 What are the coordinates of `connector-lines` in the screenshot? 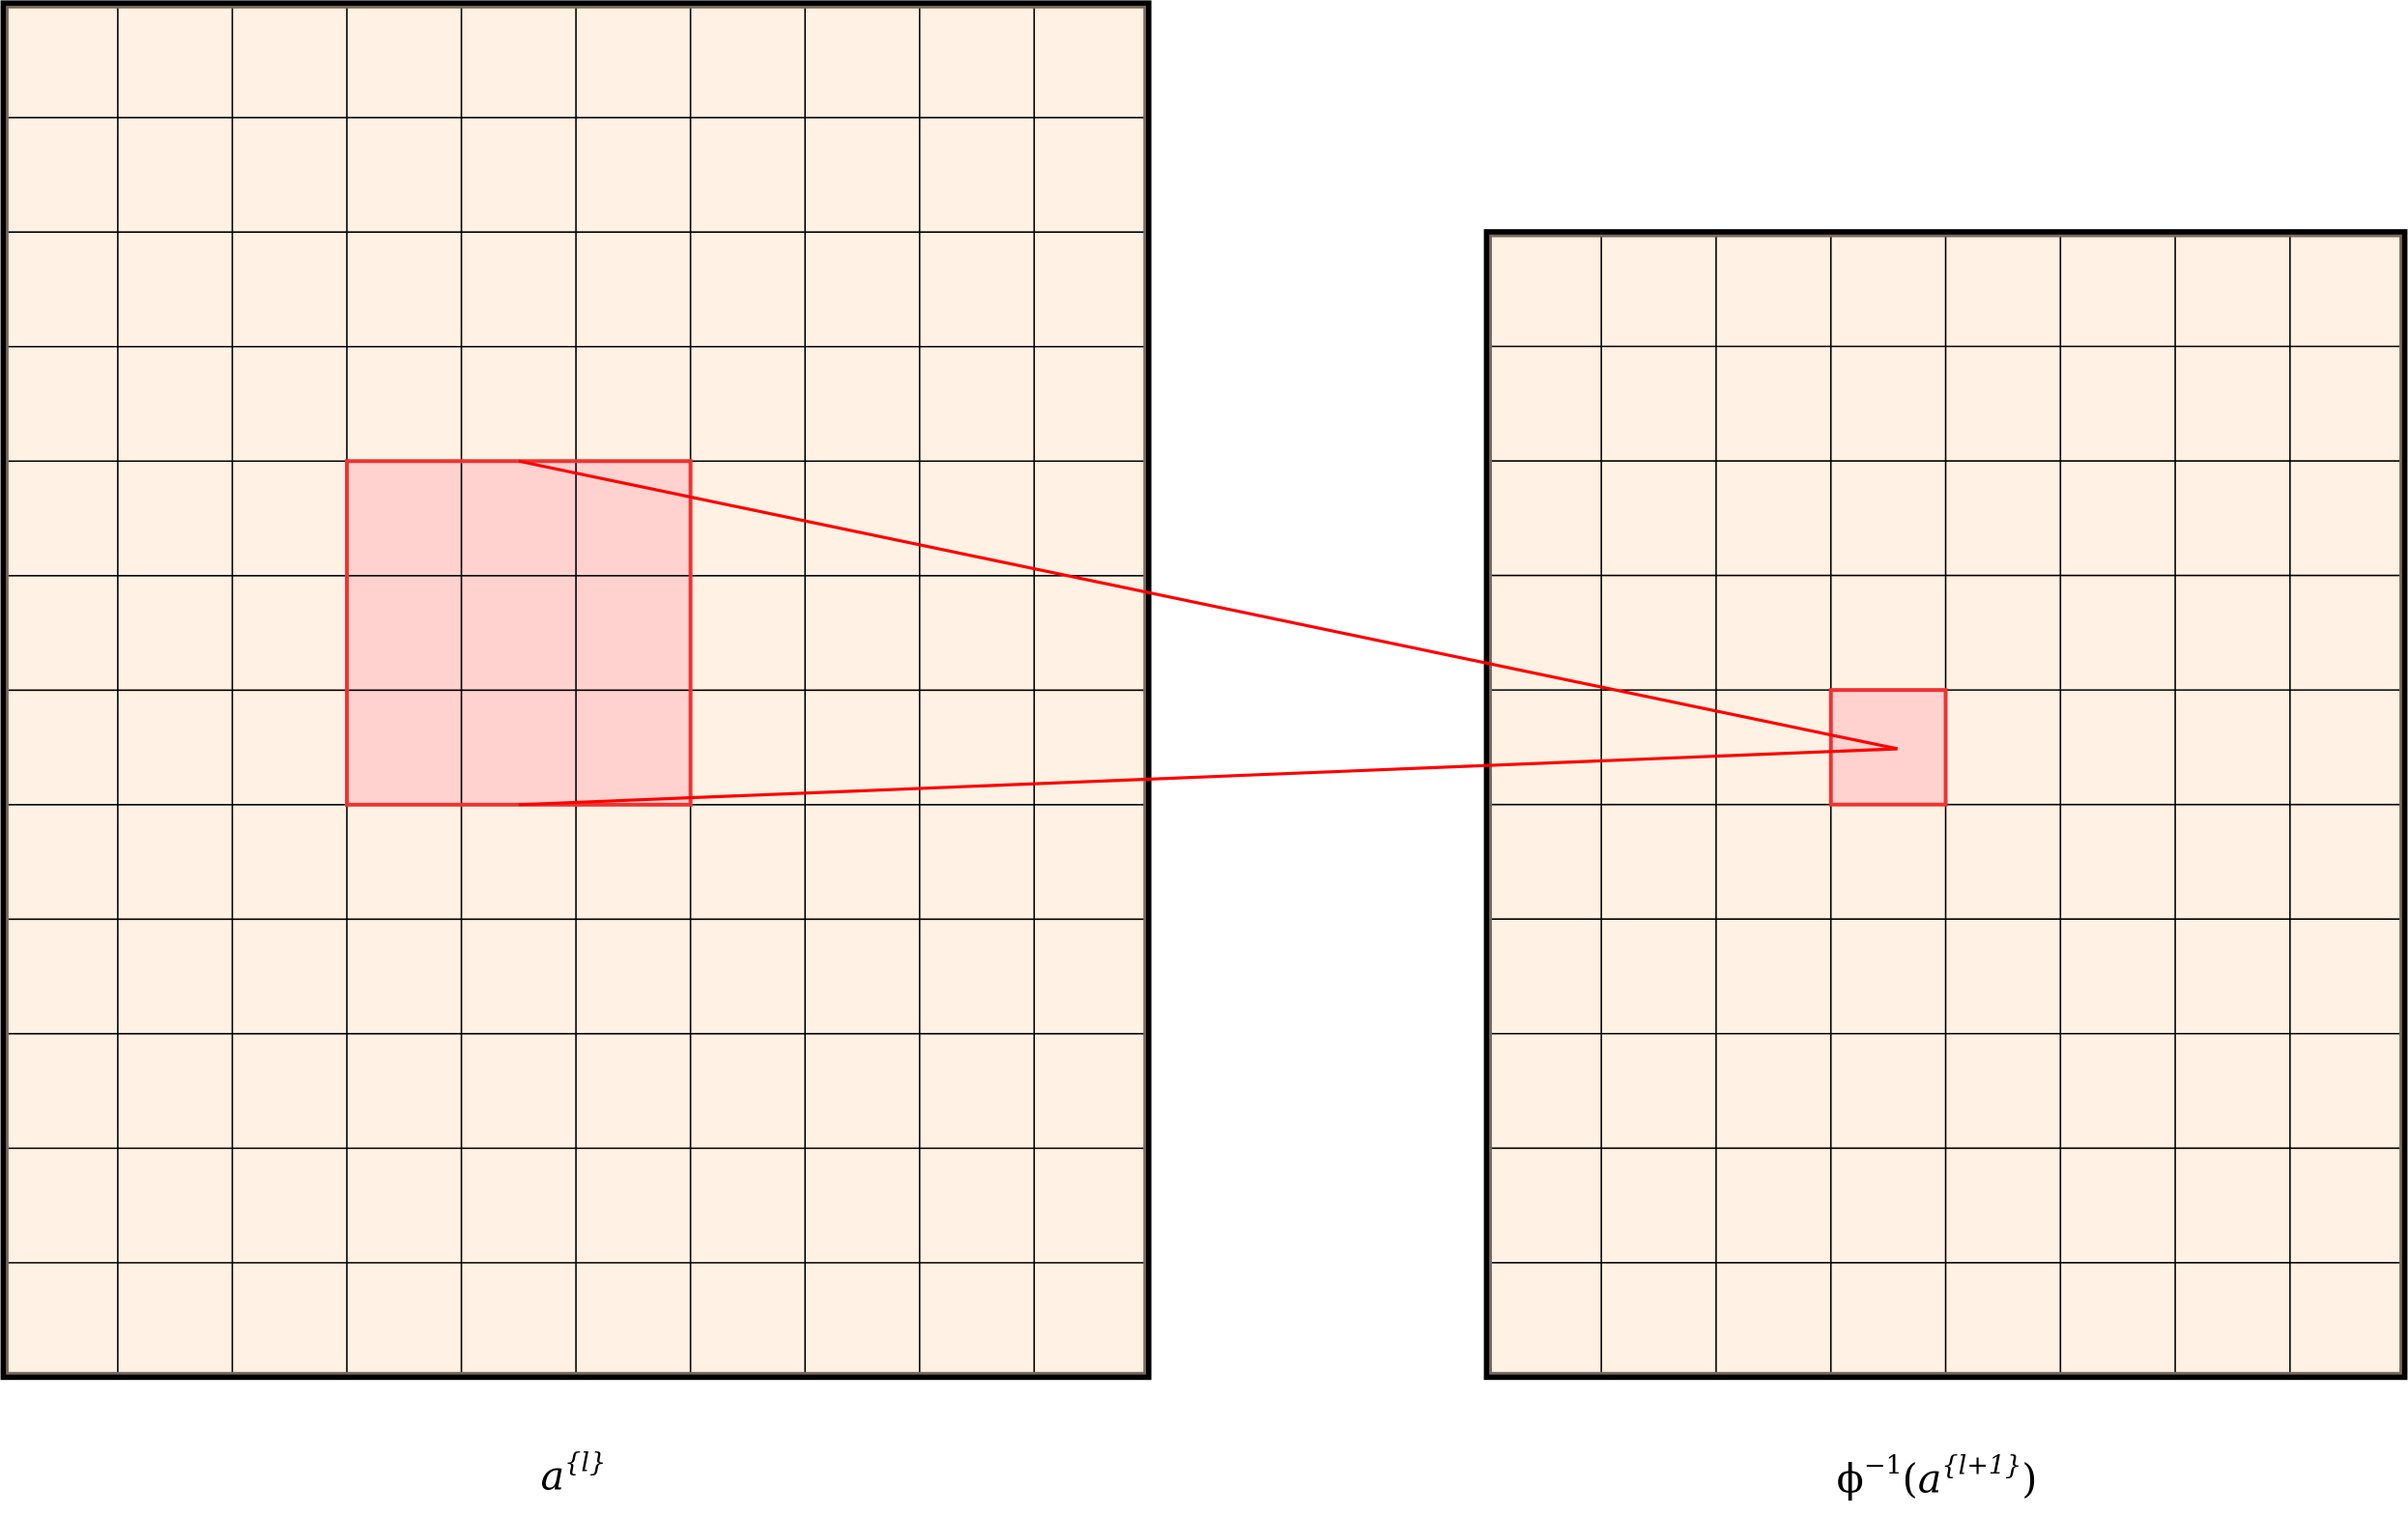 It's located at (1208, 633).